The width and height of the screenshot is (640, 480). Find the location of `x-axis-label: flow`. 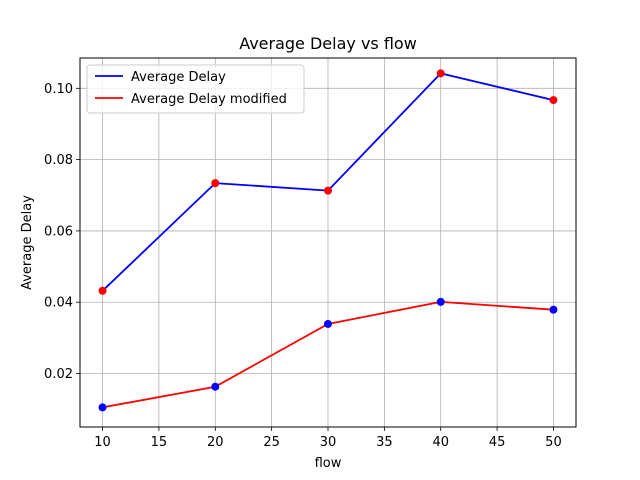

x-axis-label: flow is located at coordinates (328, 463).